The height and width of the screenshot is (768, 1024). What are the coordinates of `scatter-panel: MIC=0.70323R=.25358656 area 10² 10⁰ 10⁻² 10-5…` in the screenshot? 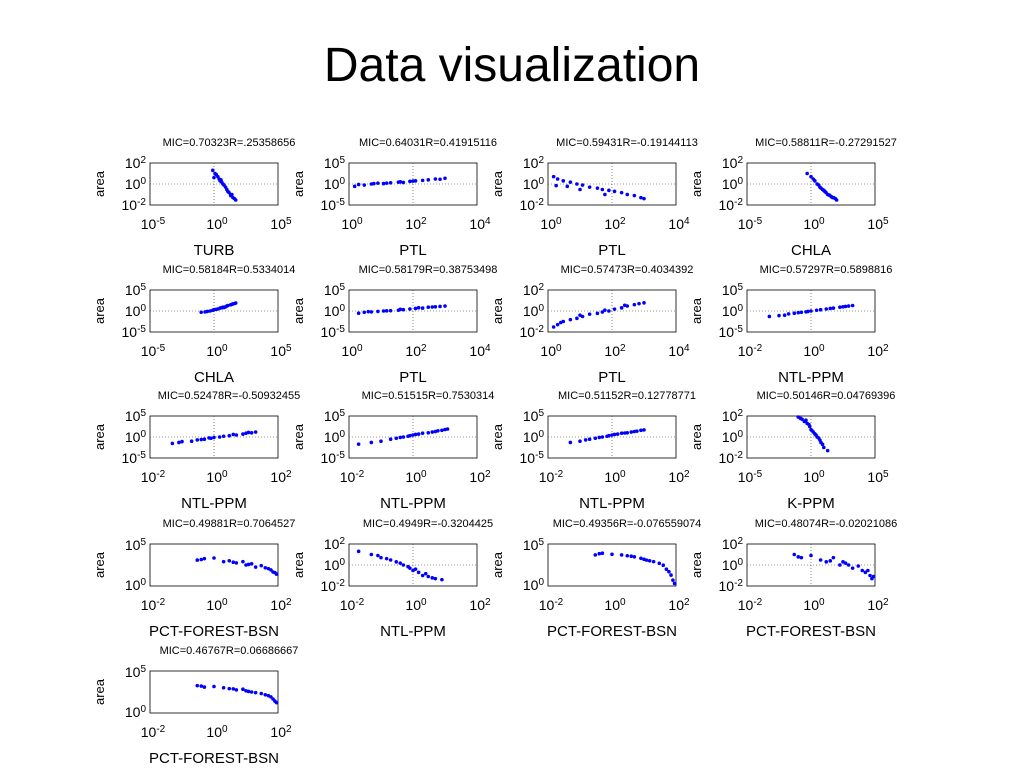 It's located at (193, 198).